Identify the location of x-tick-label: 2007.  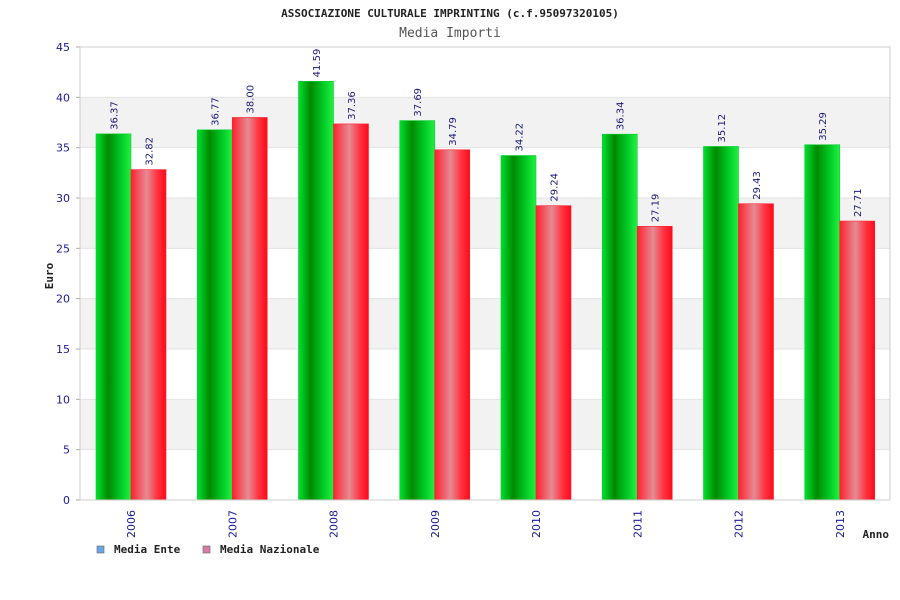
(232, 524).